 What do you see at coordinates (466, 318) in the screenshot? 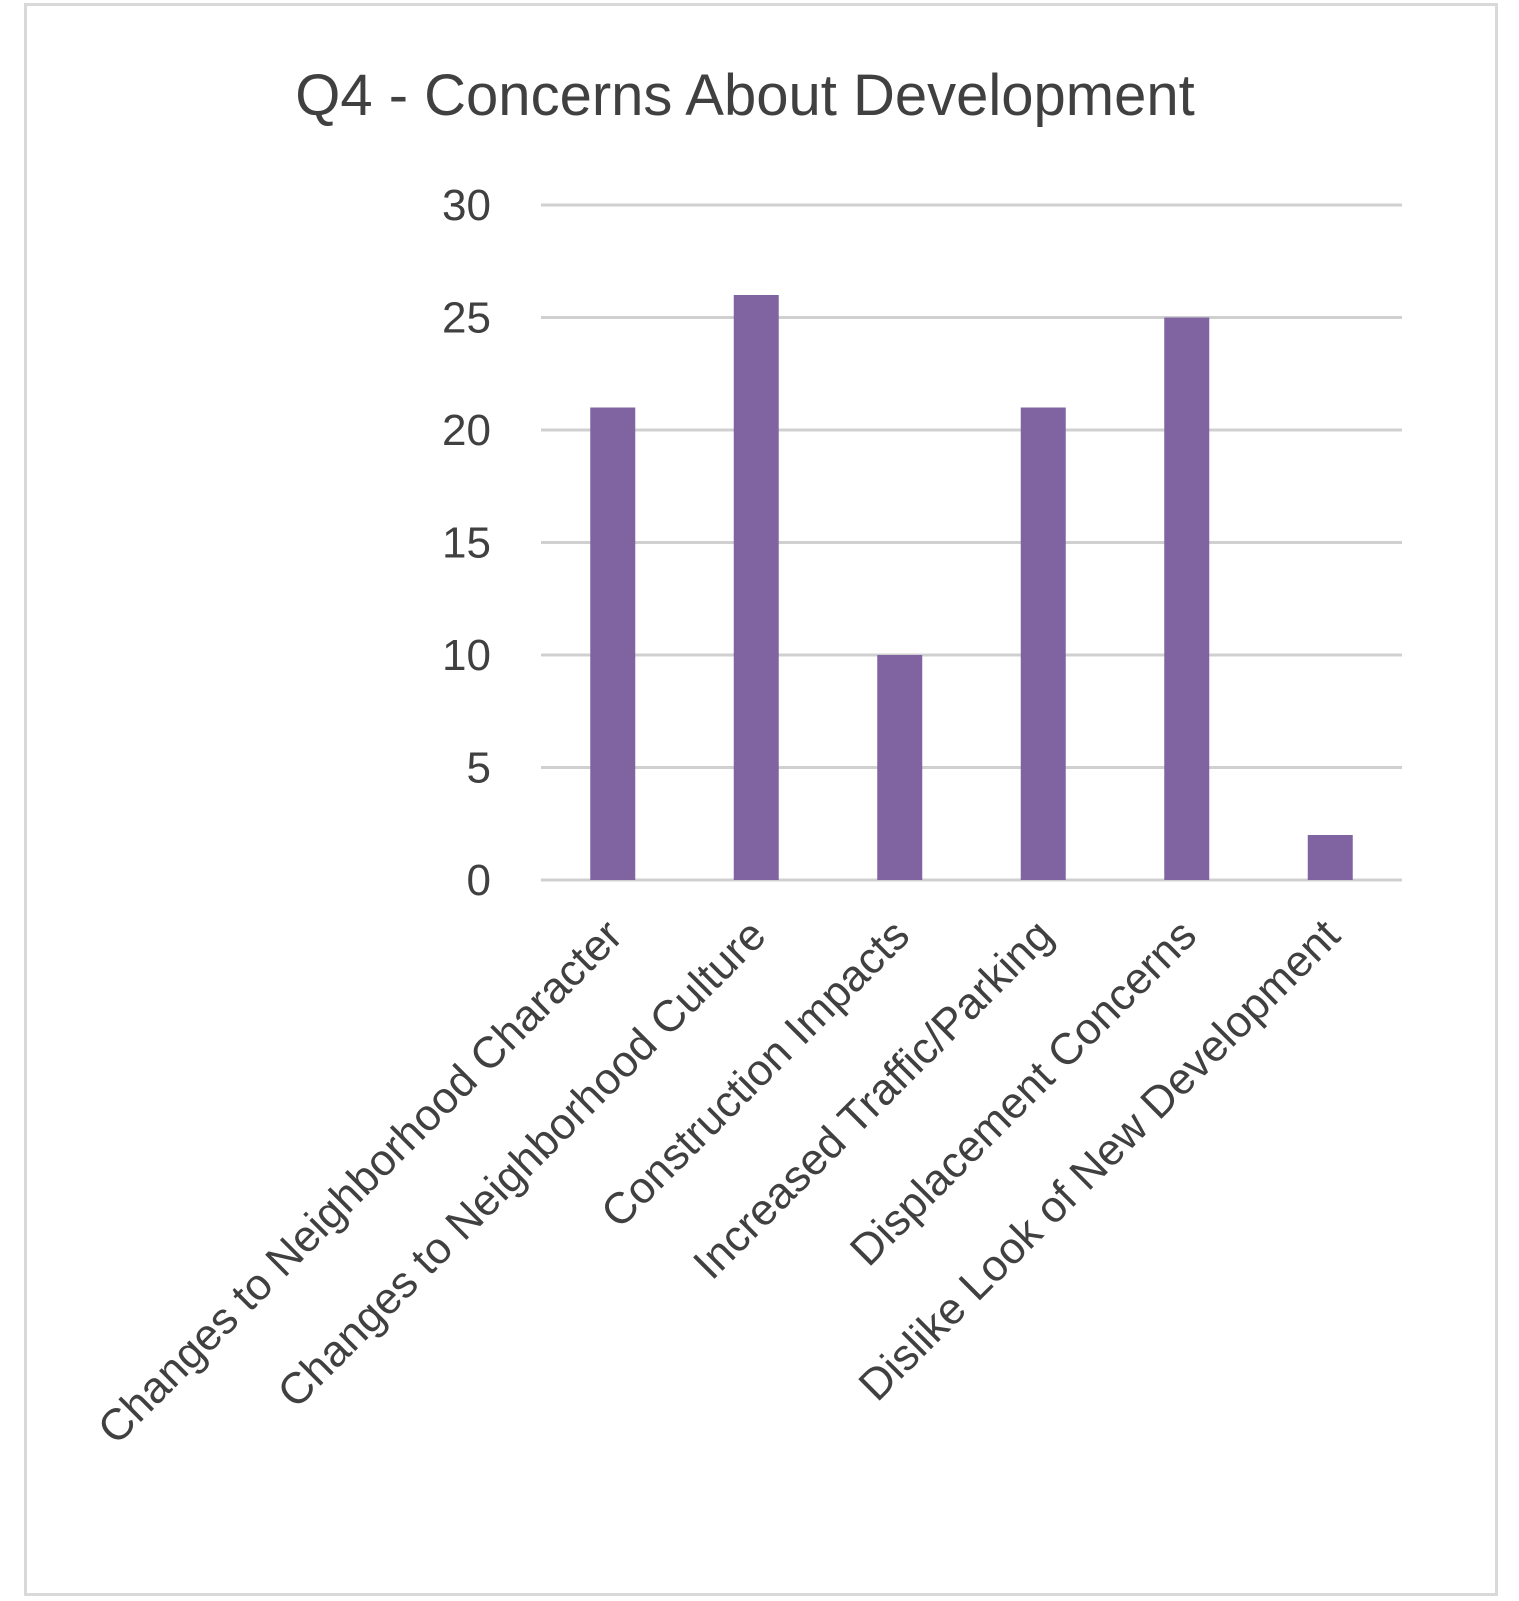
I see `y-tick-label: 25` at bounding box center [466, 318].